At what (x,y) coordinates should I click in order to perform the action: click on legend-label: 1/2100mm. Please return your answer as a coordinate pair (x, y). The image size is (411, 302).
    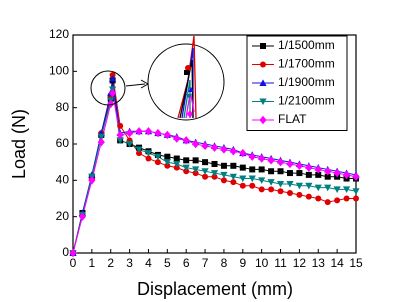
    Looking at the image, I should click on (306, 101).